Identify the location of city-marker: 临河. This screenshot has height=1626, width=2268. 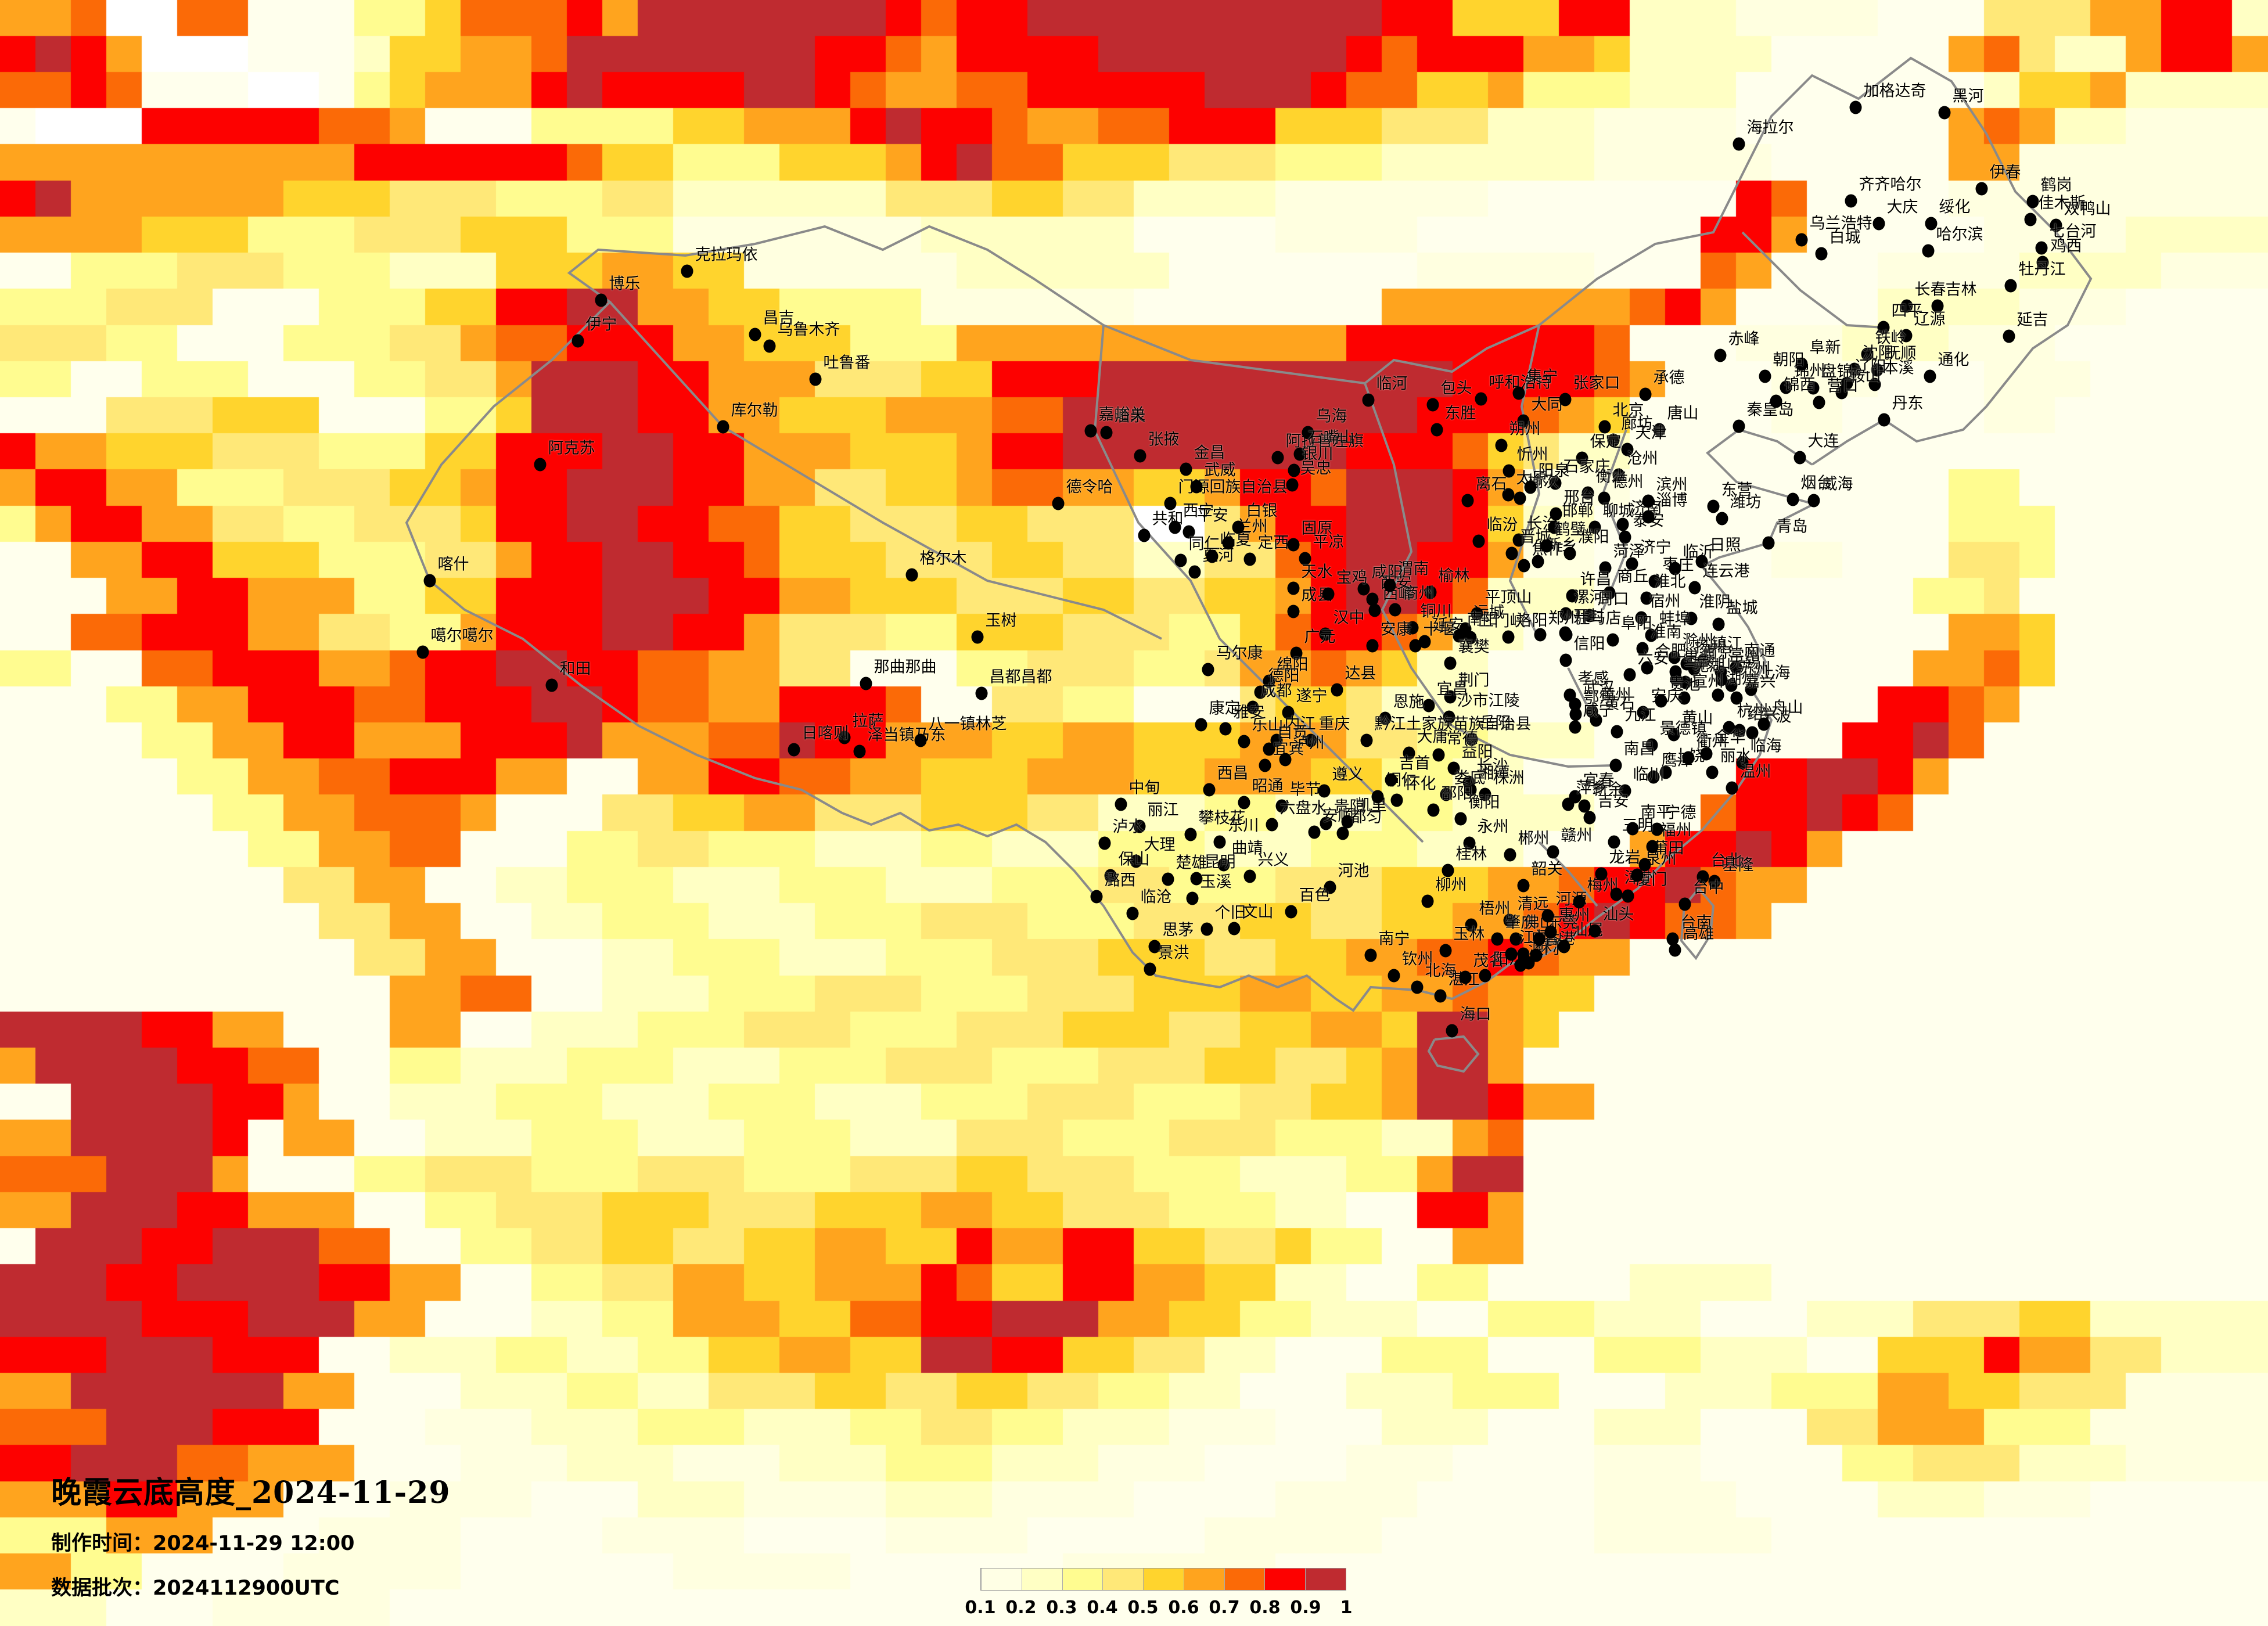
(1385, 391).